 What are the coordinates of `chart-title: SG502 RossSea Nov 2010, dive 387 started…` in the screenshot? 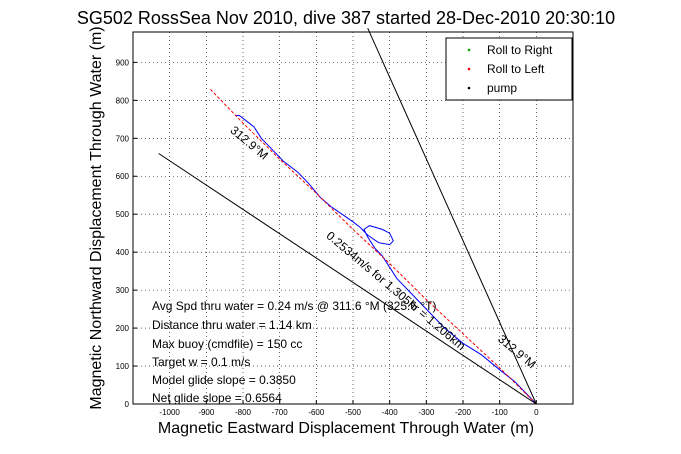 It's located at (346, 18).